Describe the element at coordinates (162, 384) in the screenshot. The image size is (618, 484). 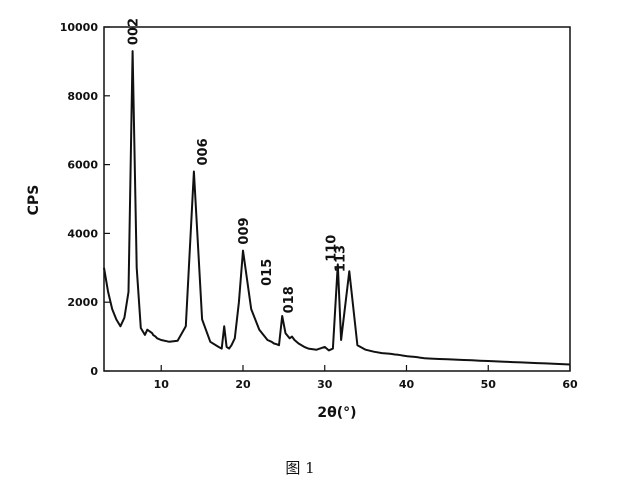
I see `x-tick-label: 10` at that location.